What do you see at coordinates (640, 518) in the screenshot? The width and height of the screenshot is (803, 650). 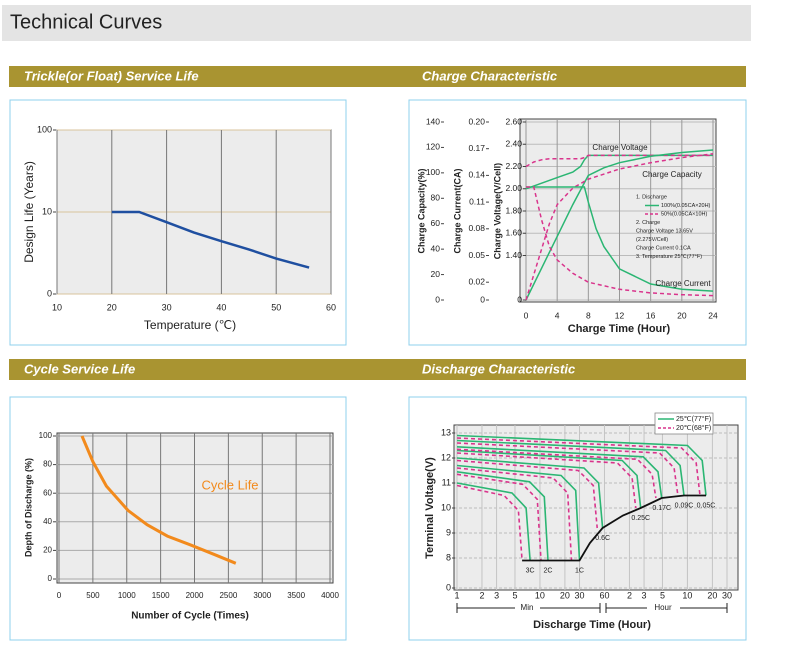 I see `rate-label: 0.25C` at bounding box center [640, 518].